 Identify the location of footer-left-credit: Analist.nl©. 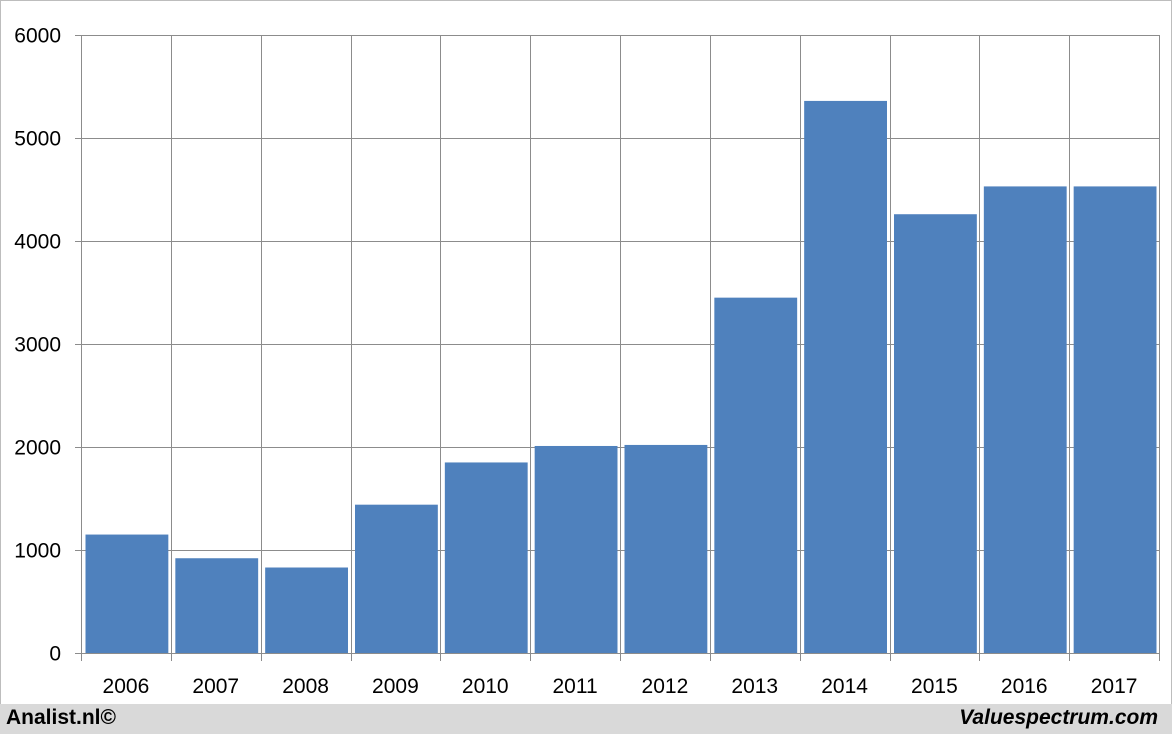
(61, 717).